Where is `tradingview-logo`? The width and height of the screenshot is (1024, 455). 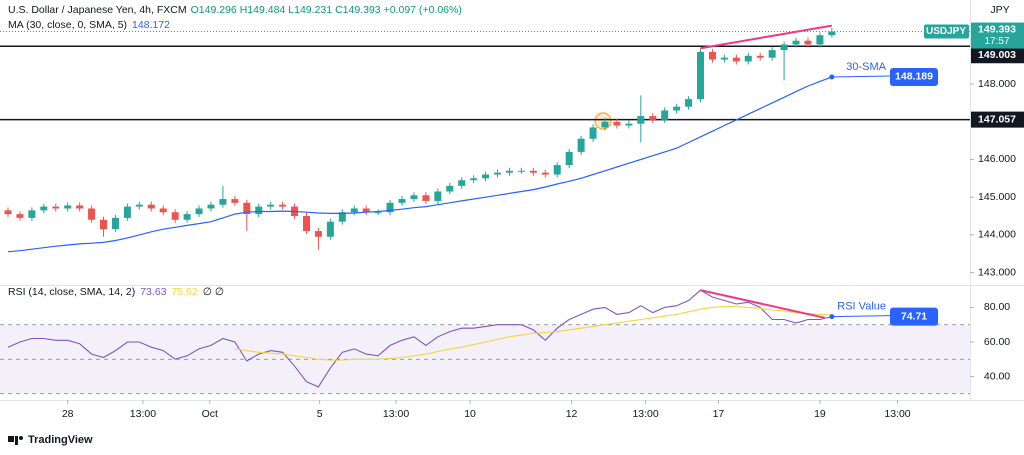 tradingview-logo is located at coordinates (15, 440).